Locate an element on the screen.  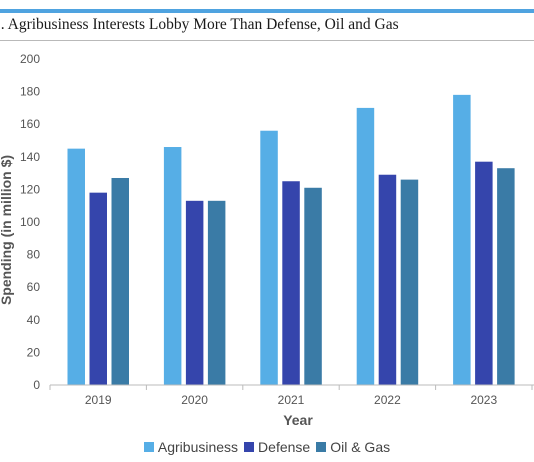
legend-label: Oil & Gas is located at coordinates (360, 447).